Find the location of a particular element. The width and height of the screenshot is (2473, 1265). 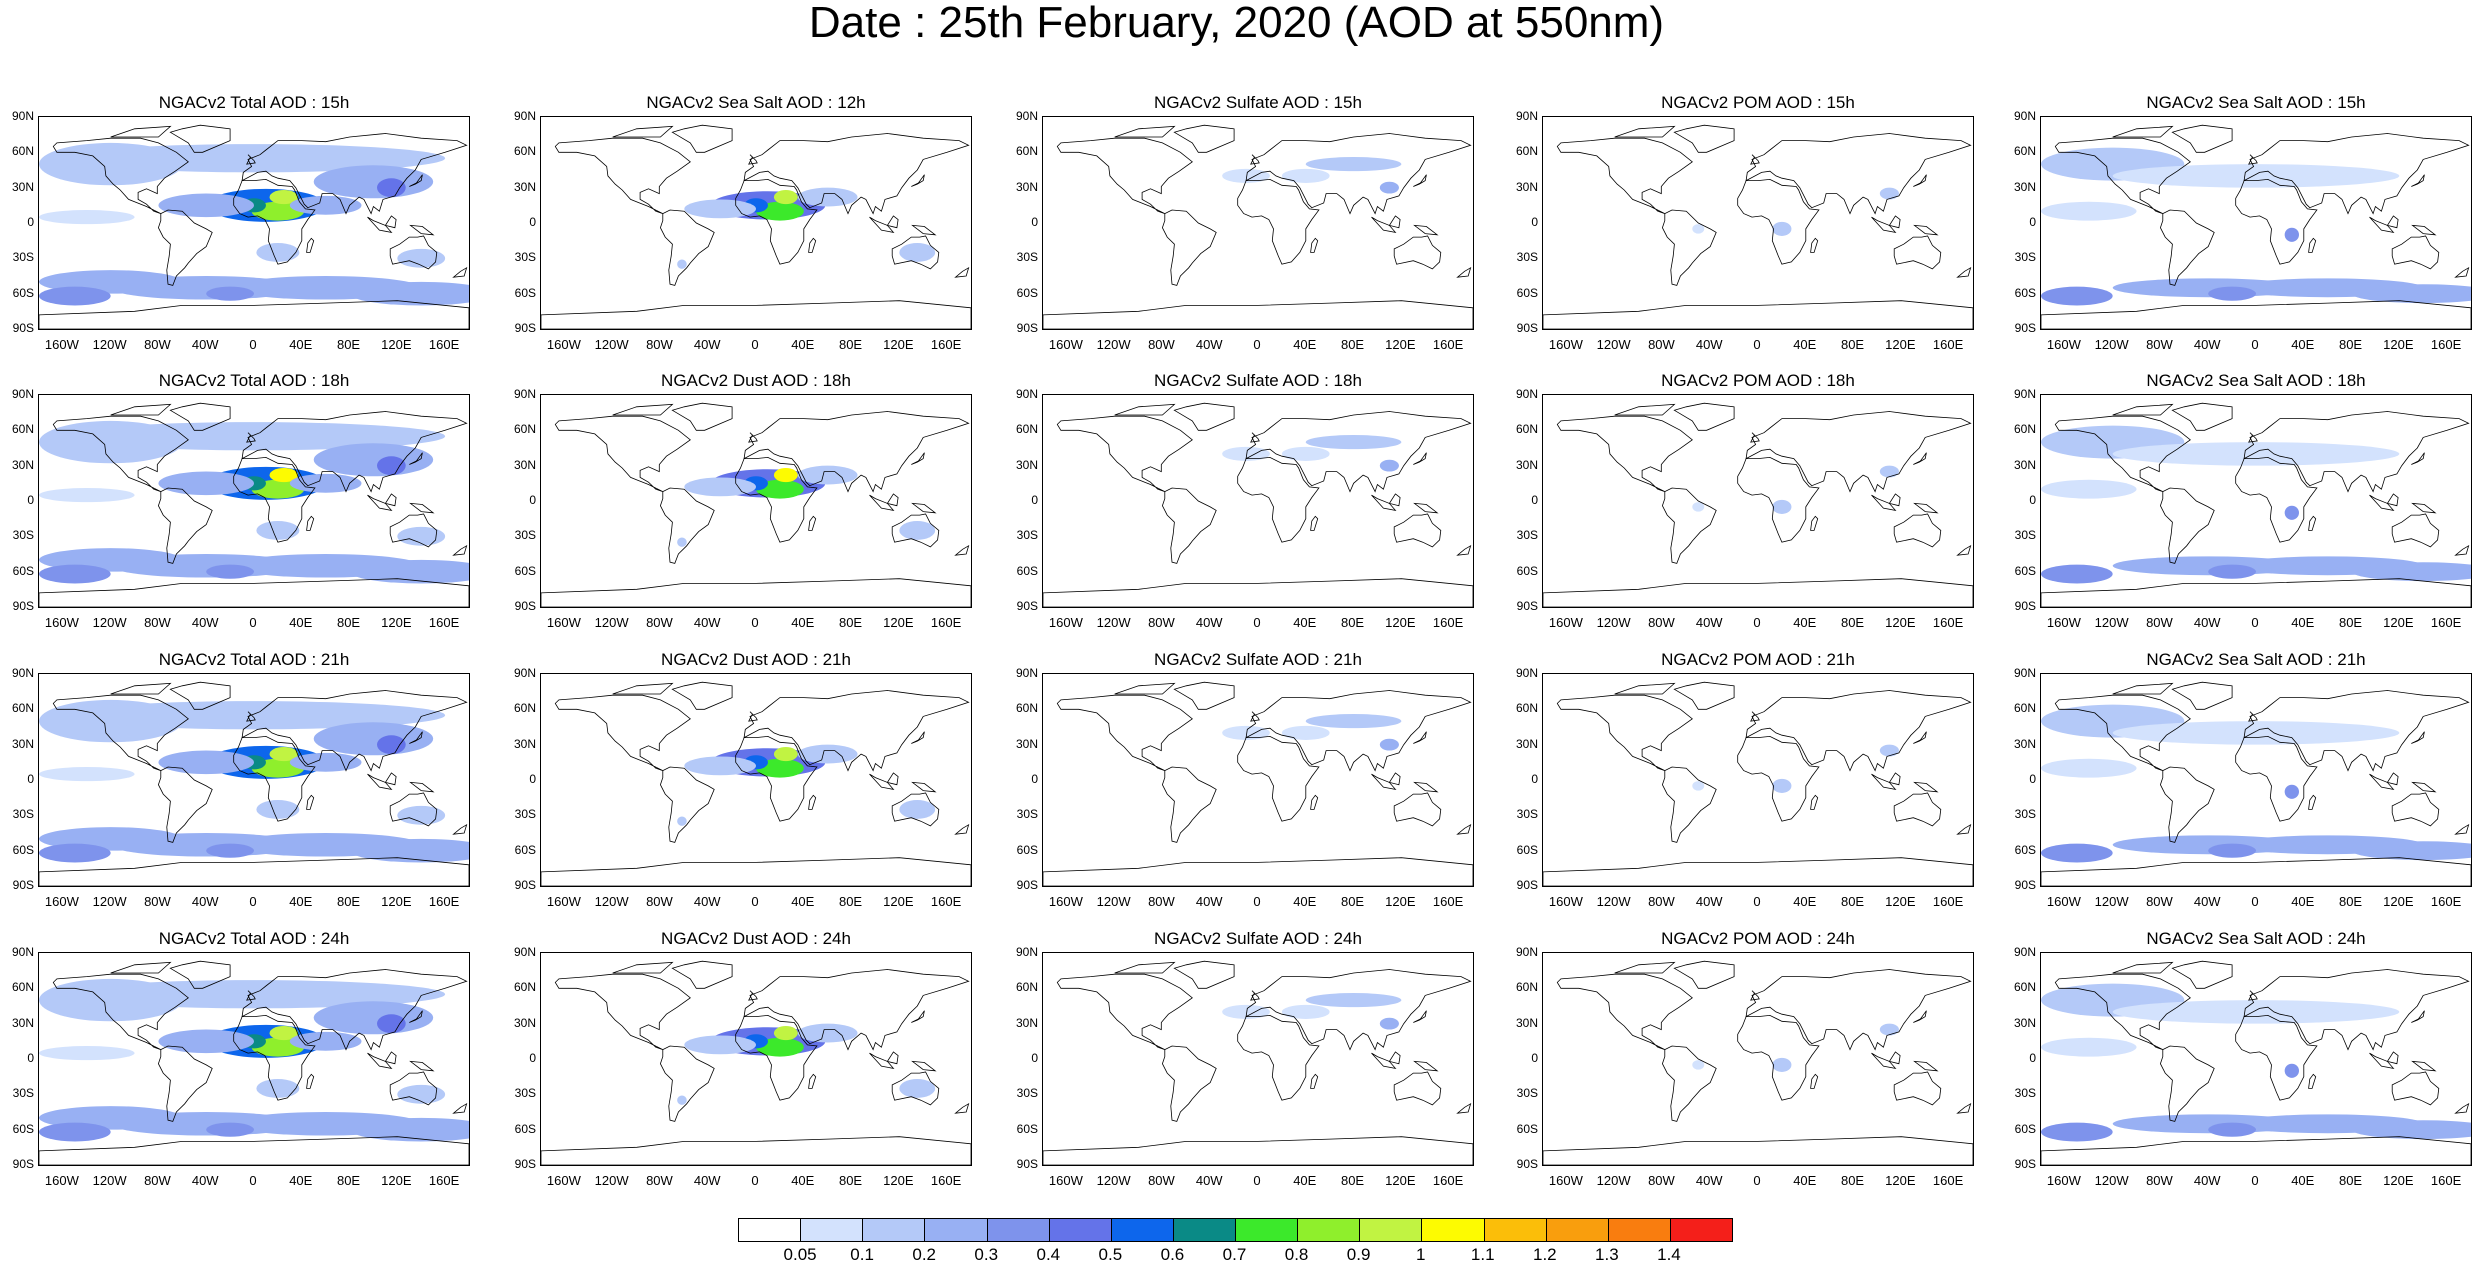

panel-title: NGACv2 Sea Salt AOD : 21h is located at coordinates (2256, 659).